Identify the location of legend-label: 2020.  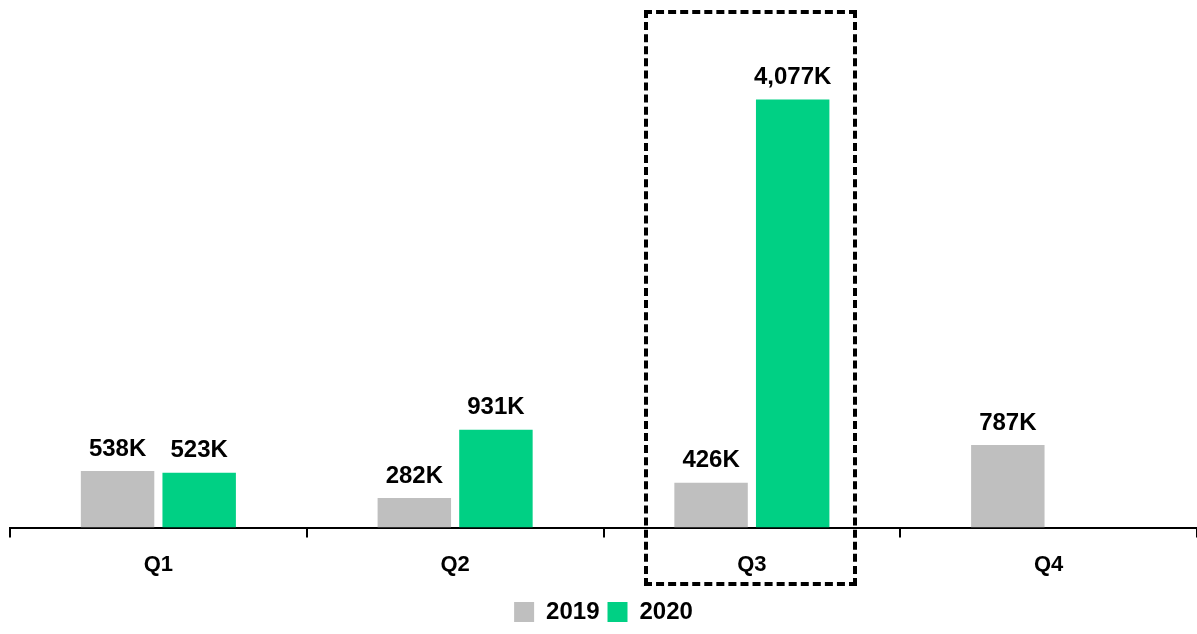
(666, 610).